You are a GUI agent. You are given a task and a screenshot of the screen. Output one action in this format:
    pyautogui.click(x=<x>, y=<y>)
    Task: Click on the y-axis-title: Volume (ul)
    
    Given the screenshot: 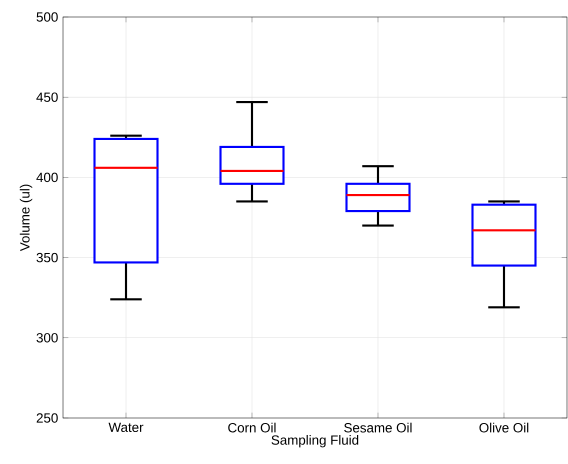 What is the action you would take?
    pyautogui.click(x=26, y=218)
    